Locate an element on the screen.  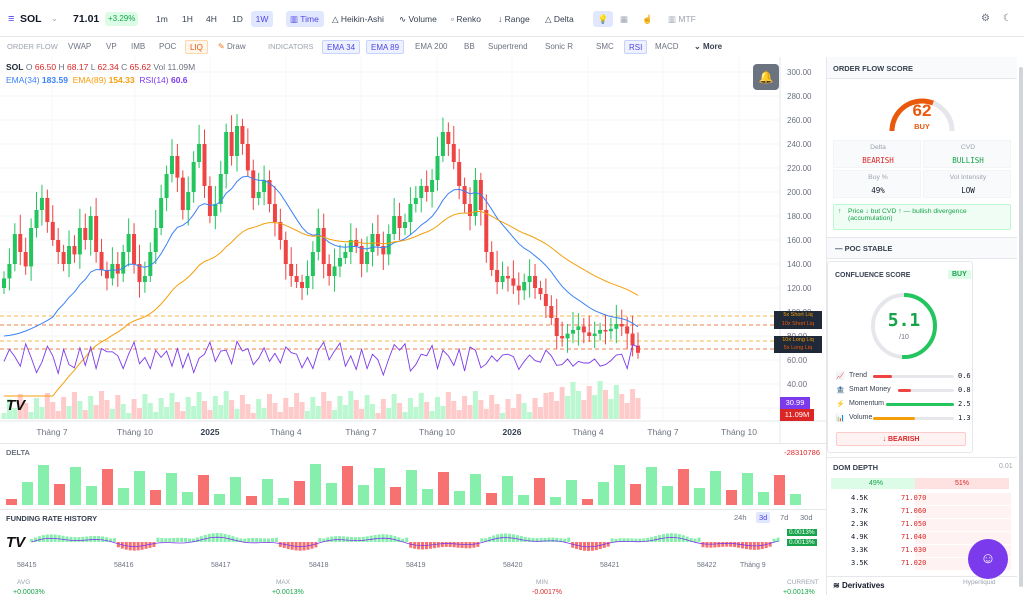
toggle-ema34: EMA 34 is located at coordinates (341, 47).